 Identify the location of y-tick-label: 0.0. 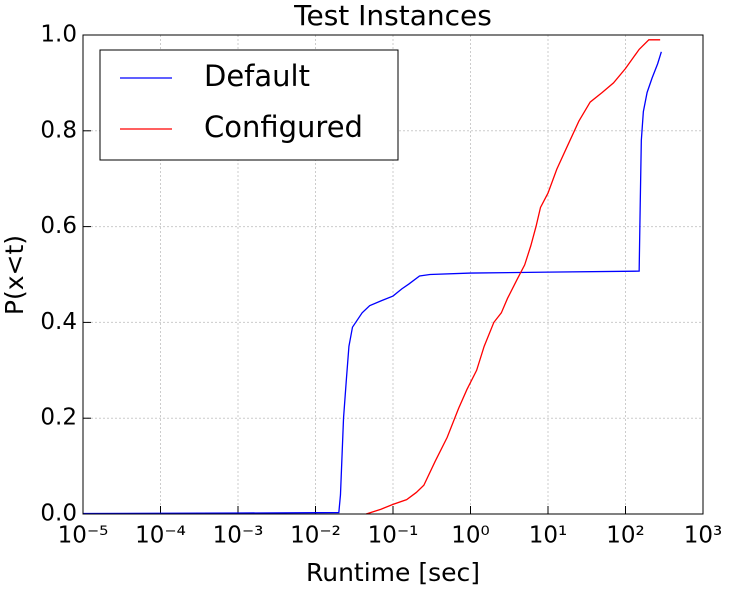
(58, 514).